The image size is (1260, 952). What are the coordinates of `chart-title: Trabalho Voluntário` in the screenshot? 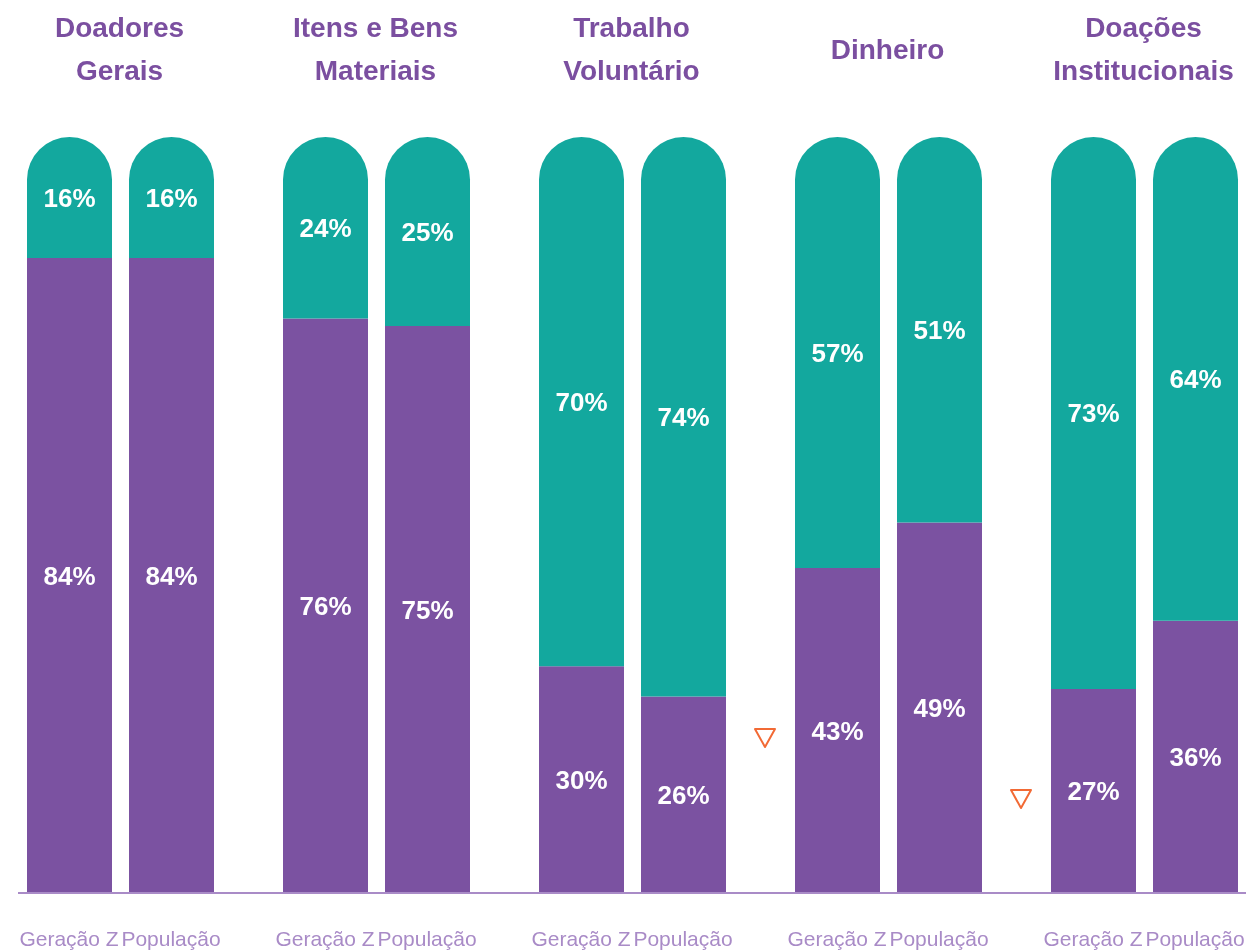 It's located at (631, 49).